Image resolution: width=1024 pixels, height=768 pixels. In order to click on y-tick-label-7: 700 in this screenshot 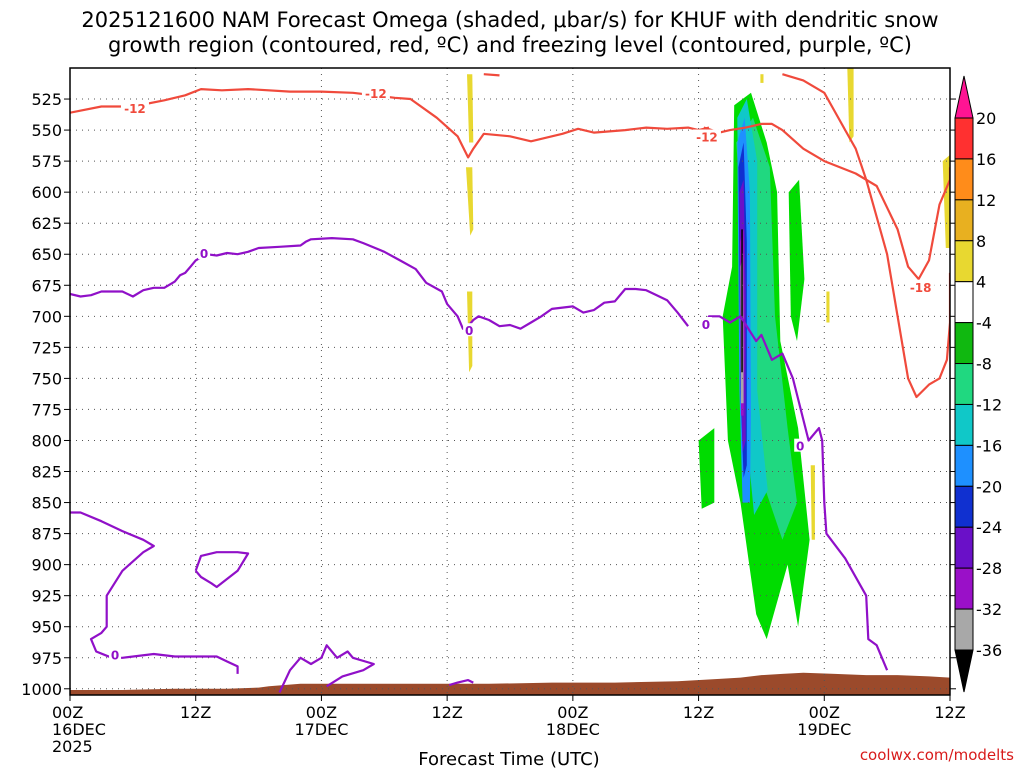, I will do `click(46, 316)`.